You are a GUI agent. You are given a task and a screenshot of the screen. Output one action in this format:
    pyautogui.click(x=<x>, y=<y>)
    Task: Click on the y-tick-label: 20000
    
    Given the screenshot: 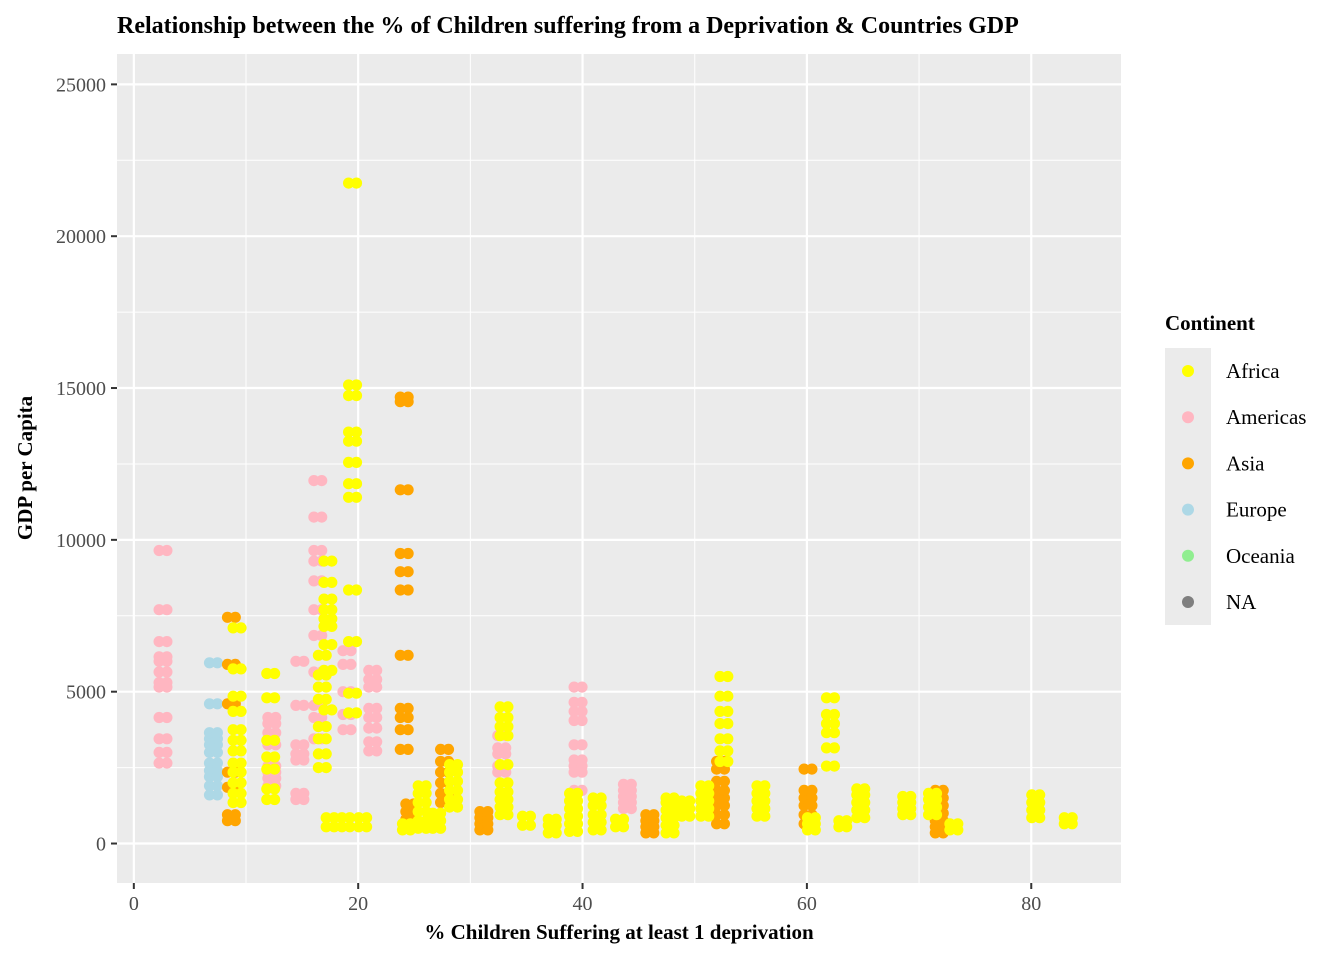 What is the action you would take?
    pyautogui.click(x=81, y=237)
    